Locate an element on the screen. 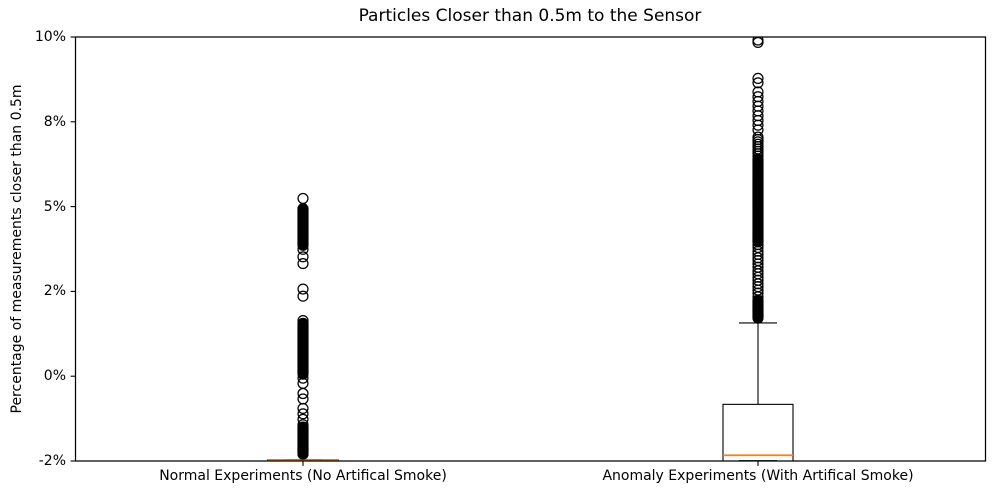  x-tick-label: Normal Experiments (No Artifical Smoke) is located at coordinates (303, 475).